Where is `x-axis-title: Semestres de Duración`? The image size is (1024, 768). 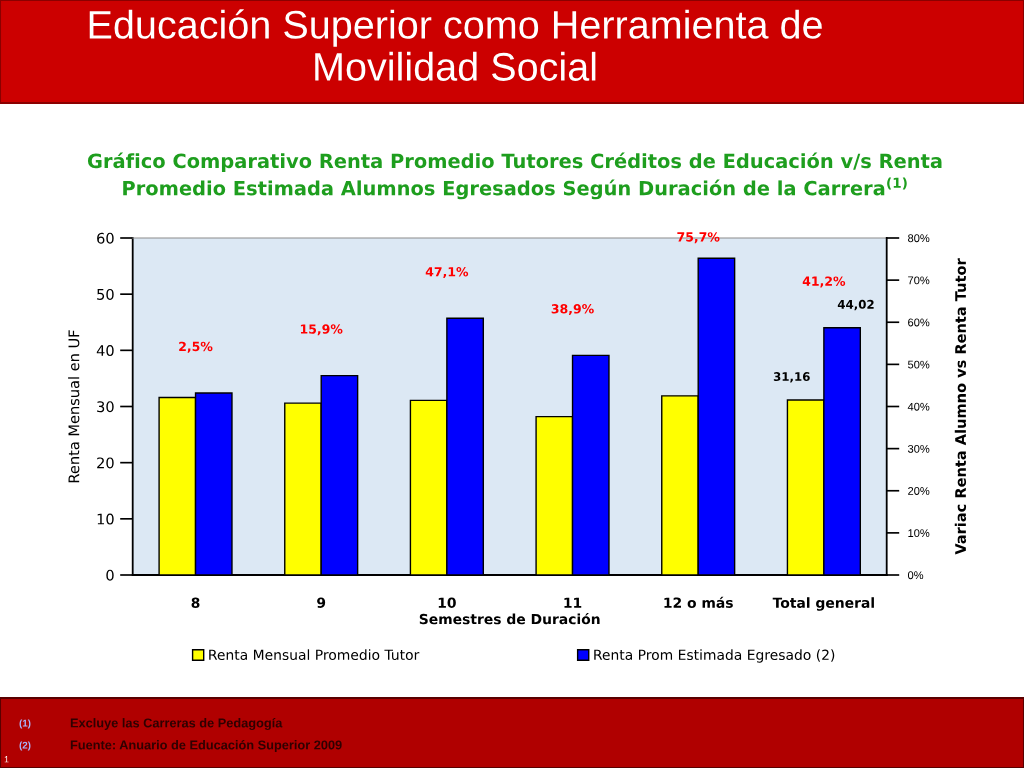
x-axis-title: Semestres de Duración is located at coordinates (509, 618).